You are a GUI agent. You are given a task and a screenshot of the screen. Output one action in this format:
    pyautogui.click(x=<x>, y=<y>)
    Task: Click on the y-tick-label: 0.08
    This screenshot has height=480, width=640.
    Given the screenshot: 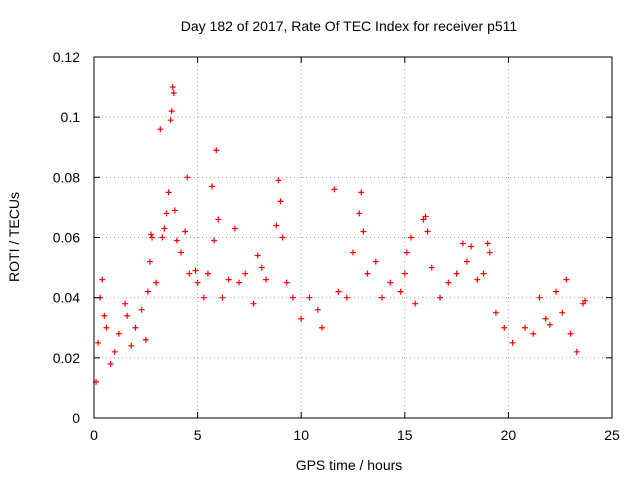 What is the action you would take?
    pyautogui.click(x=66, y=177)
    